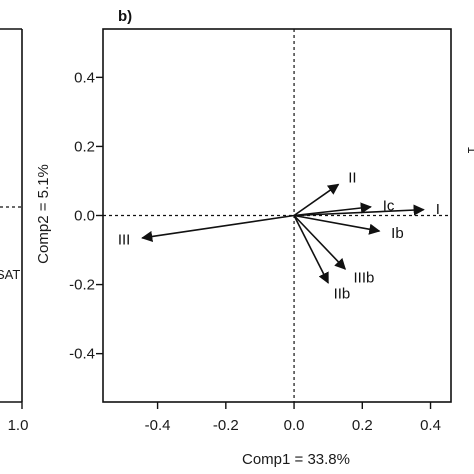 This screenshot has width=474, height=474. Describe the element at coordinates (296, 459) in the screenshot. I see `x-axis-label: Comp1 = 33.8%` at that location.